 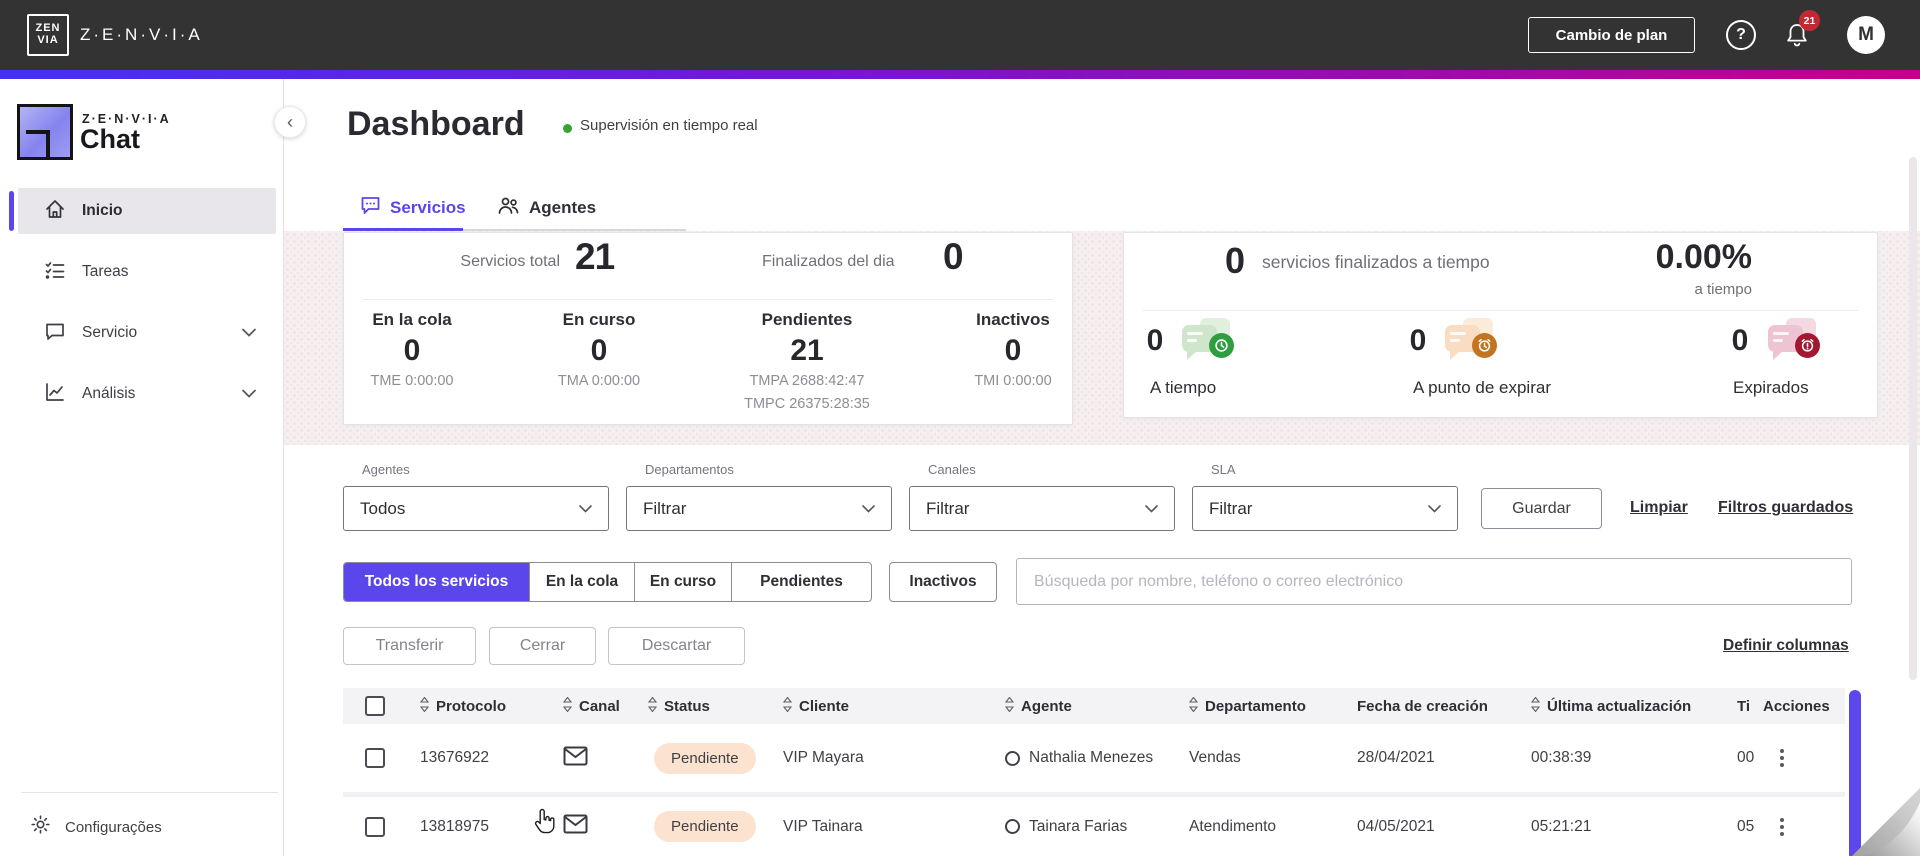 I want to click on page-curl-widget, so click(x=1885, y=821).